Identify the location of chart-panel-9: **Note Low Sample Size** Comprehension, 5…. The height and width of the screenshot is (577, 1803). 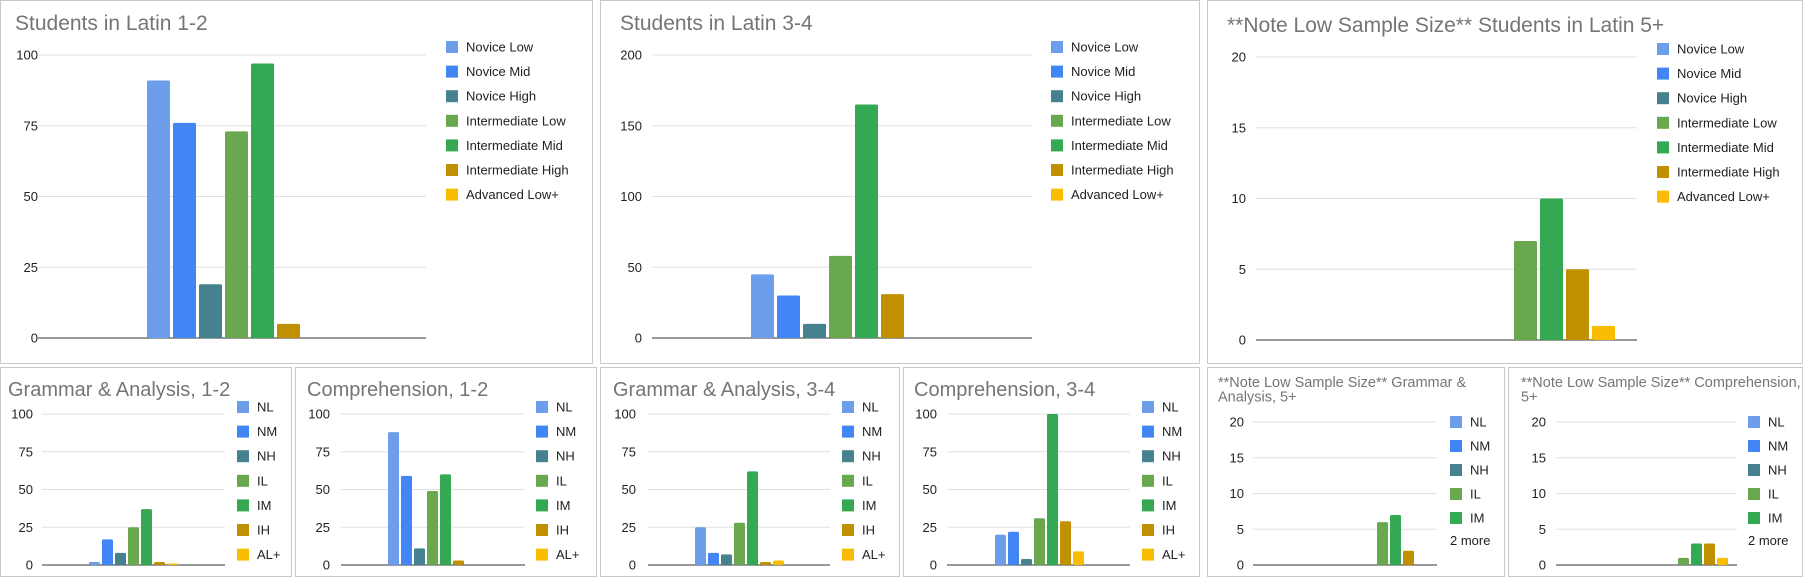
(1655, 472).